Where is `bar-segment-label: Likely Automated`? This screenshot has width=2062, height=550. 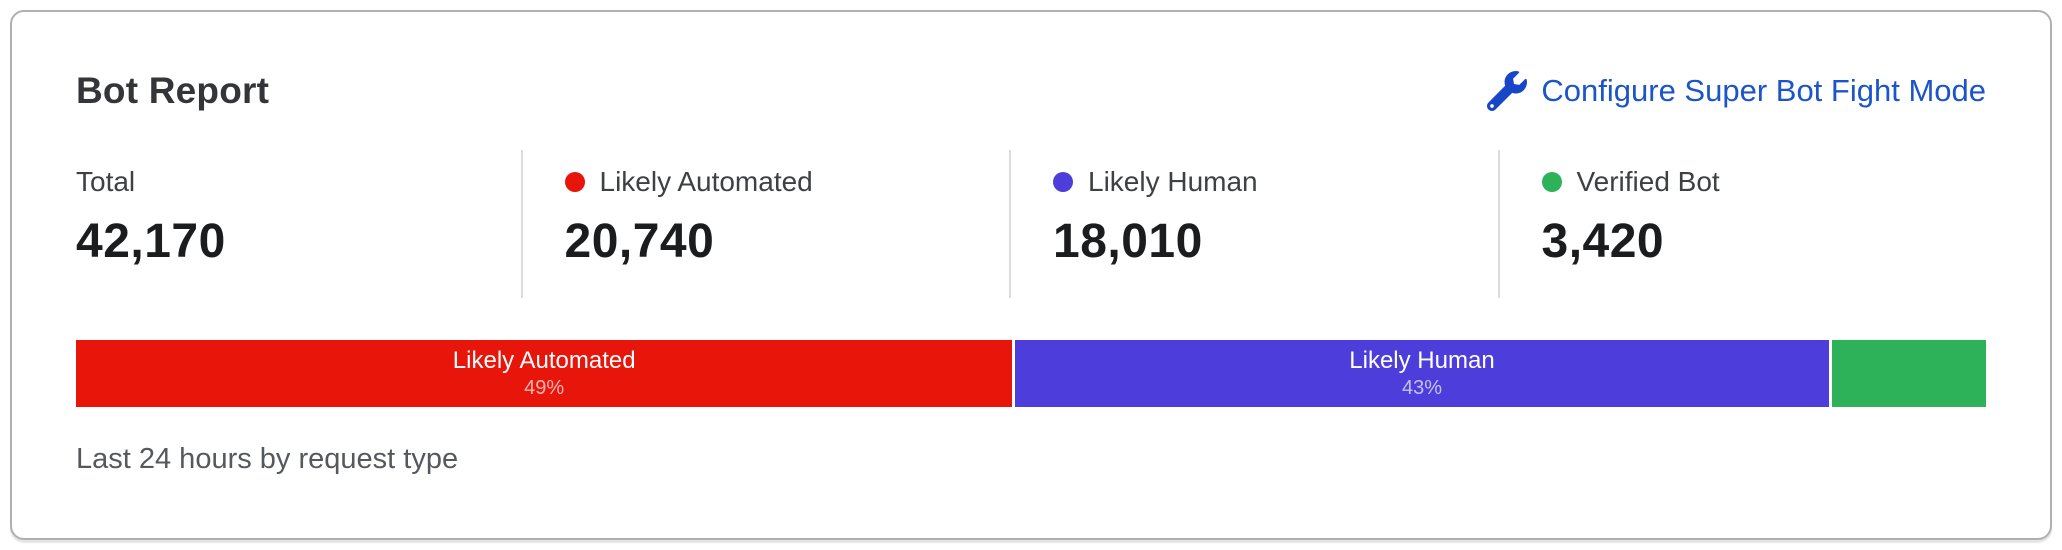 bar-segment-label: Likely Automated is located at coordinates (544, 361).